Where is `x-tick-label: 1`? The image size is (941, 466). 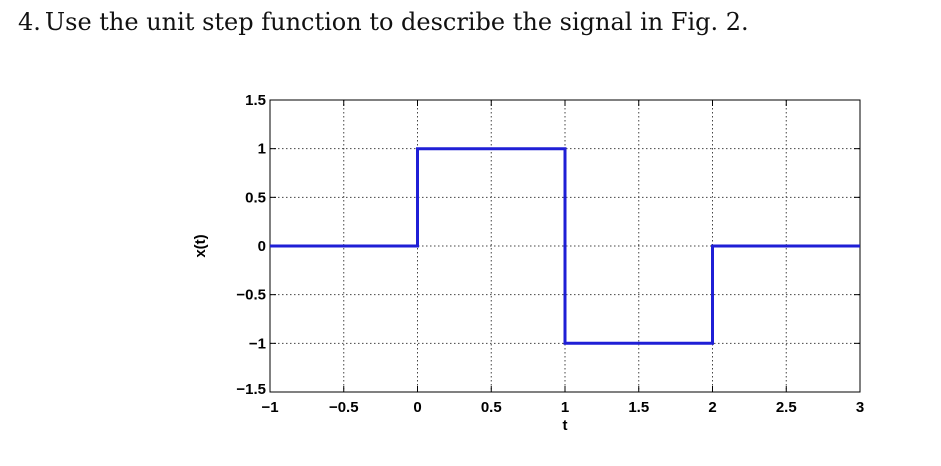 x-tick-label: 1 is located at coordinates (565, 407).